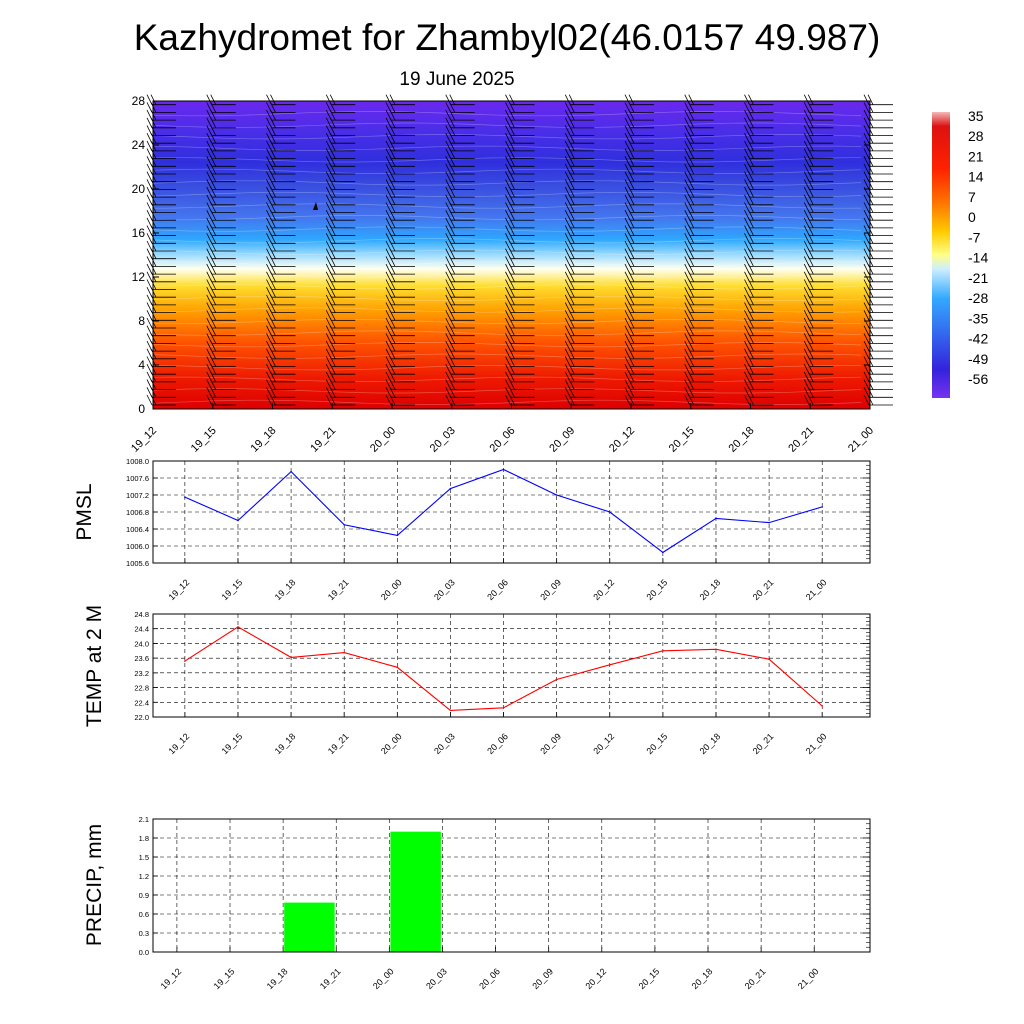 This screenshot has height=1024, width=1024. What do you see at coordinates (801, 440) in the screenshot?
I see `x-tick-label: 20_21` at bounding box center [801, 440].